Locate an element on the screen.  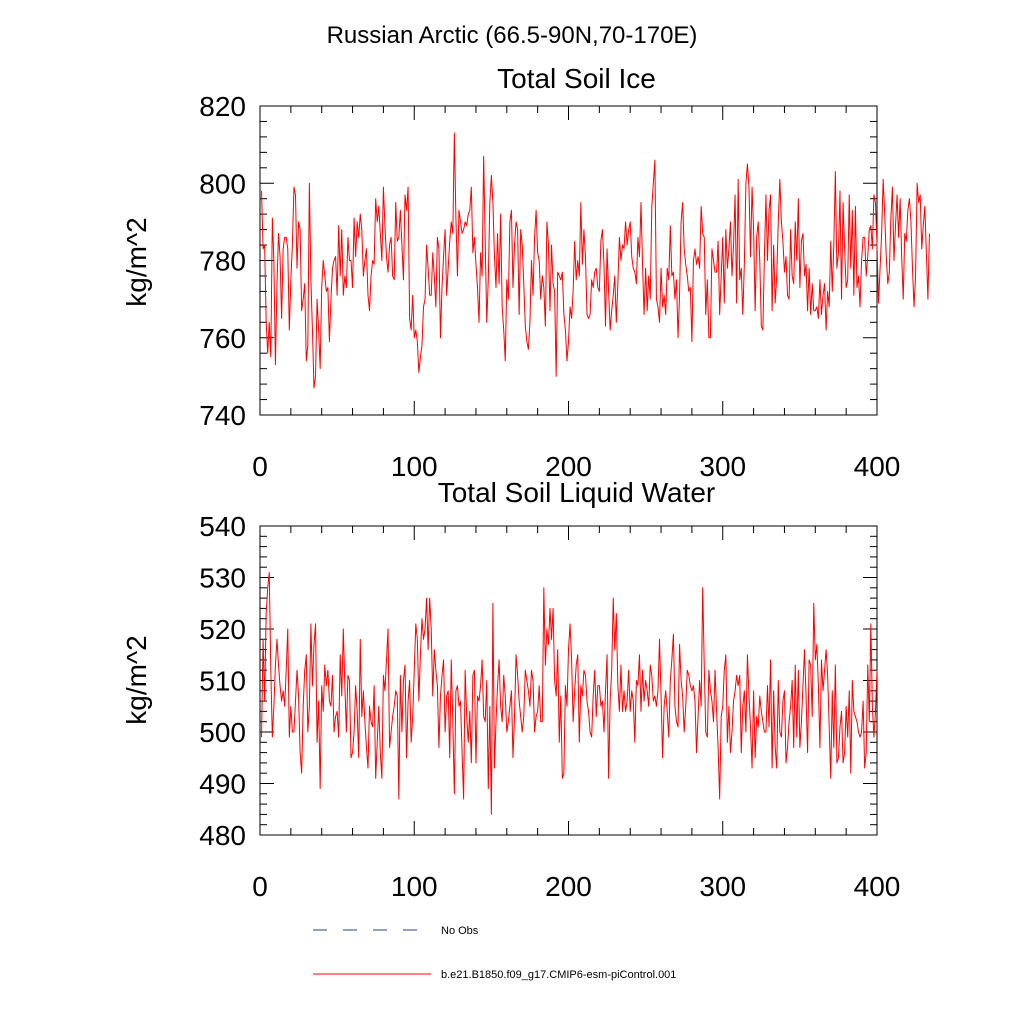
y-tick-label: 540 is located at coordinates (222, 526).